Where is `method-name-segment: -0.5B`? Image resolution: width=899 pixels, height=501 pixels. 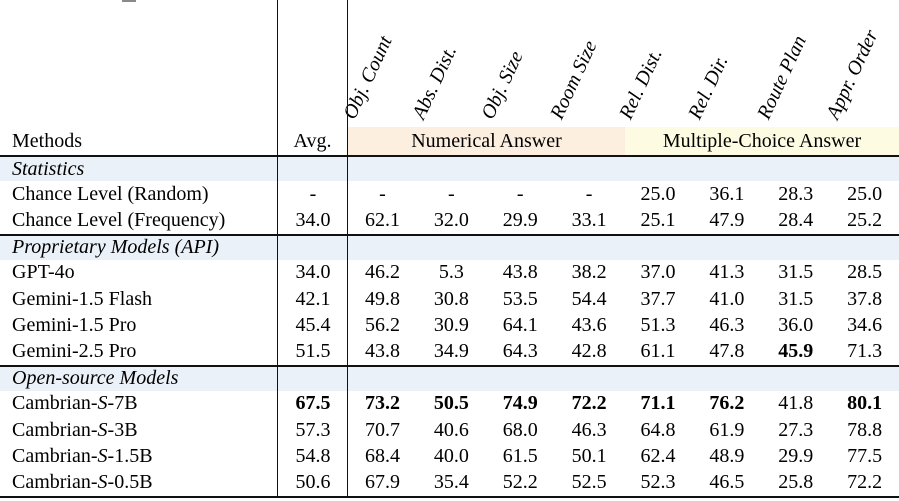
method-name-segment: -0.5B is located at coordinates (130, 482).